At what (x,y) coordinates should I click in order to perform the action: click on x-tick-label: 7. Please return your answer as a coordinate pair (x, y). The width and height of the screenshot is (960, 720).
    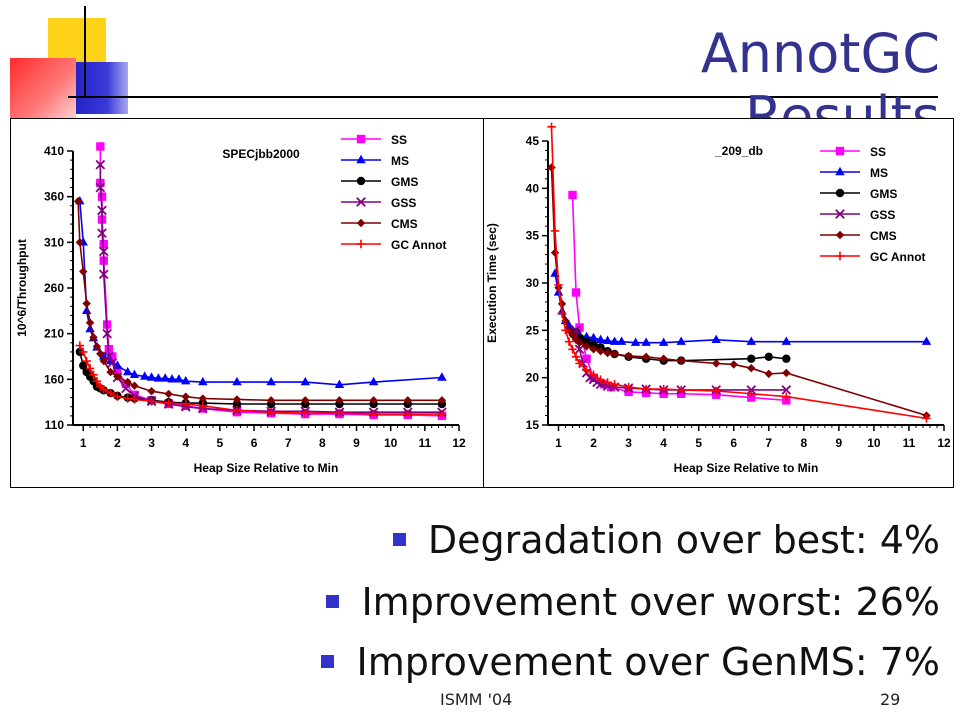
    Looking at the image, I should click on (768, 443).